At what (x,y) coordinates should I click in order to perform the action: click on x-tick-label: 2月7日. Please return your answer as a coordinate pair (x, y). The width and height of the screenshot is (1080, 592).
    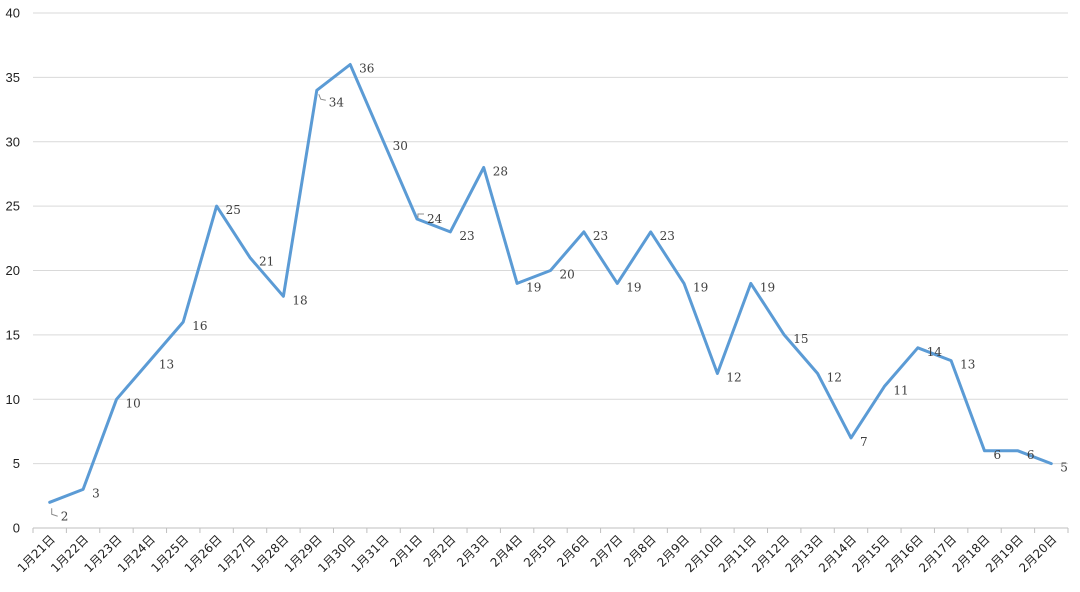
    Looking at the image, I should click on (607, 551).